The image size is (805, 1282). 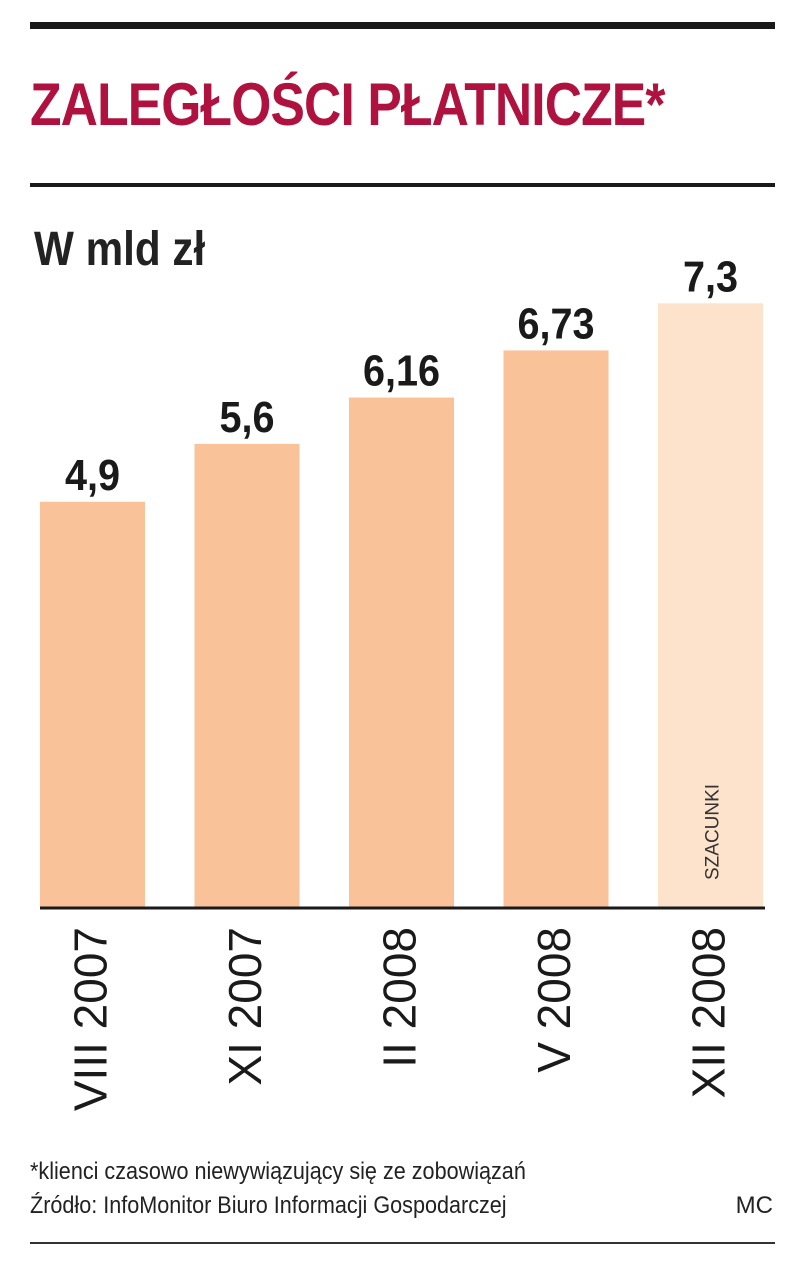 What do you see at coordinates (709, 1012) in the screenshot?
I see `category-label-5: XII 2008` at bounding box center [709, 1012].